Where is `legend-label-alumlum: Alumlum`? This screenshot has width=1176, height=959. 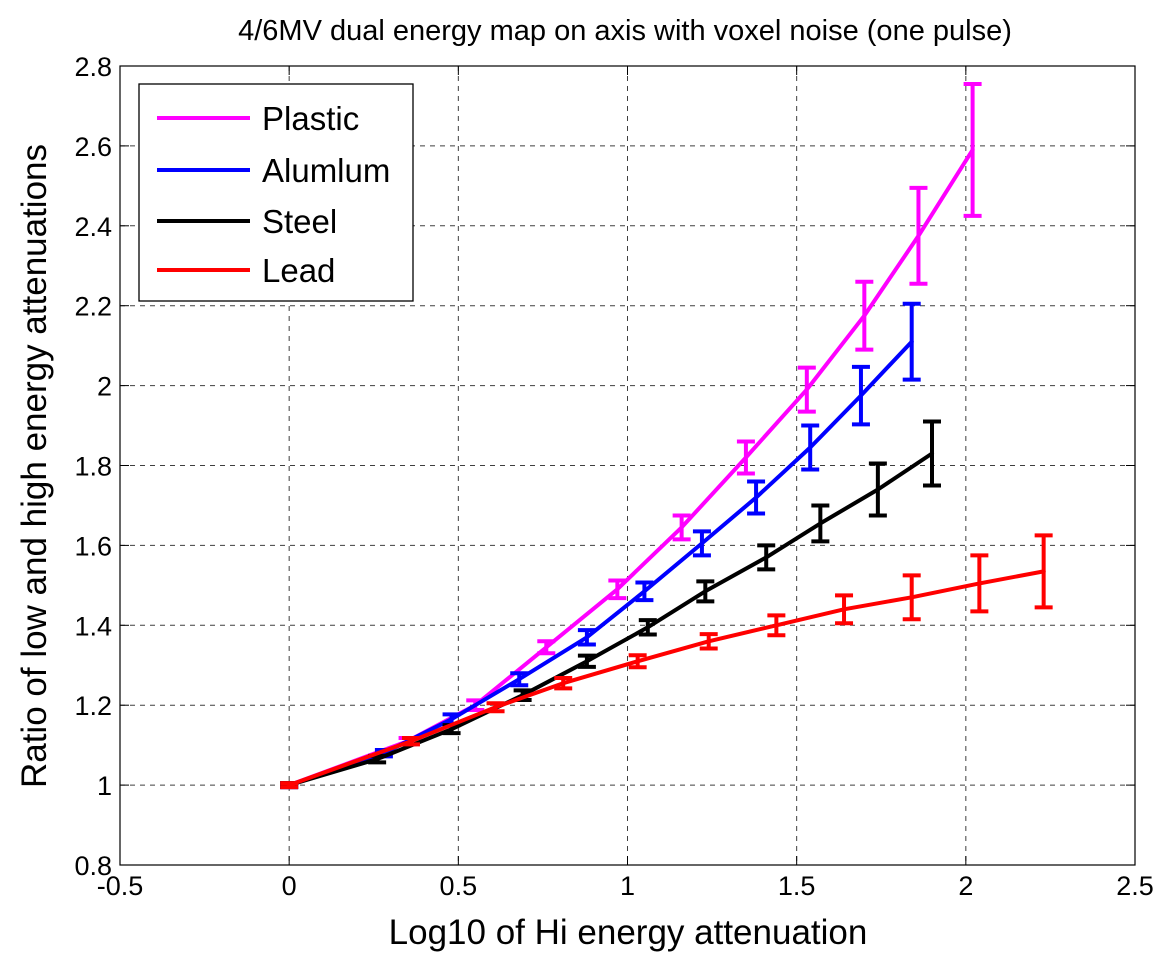 legend-label-alumlum: Alumlum is located at coordinates (326, 170).